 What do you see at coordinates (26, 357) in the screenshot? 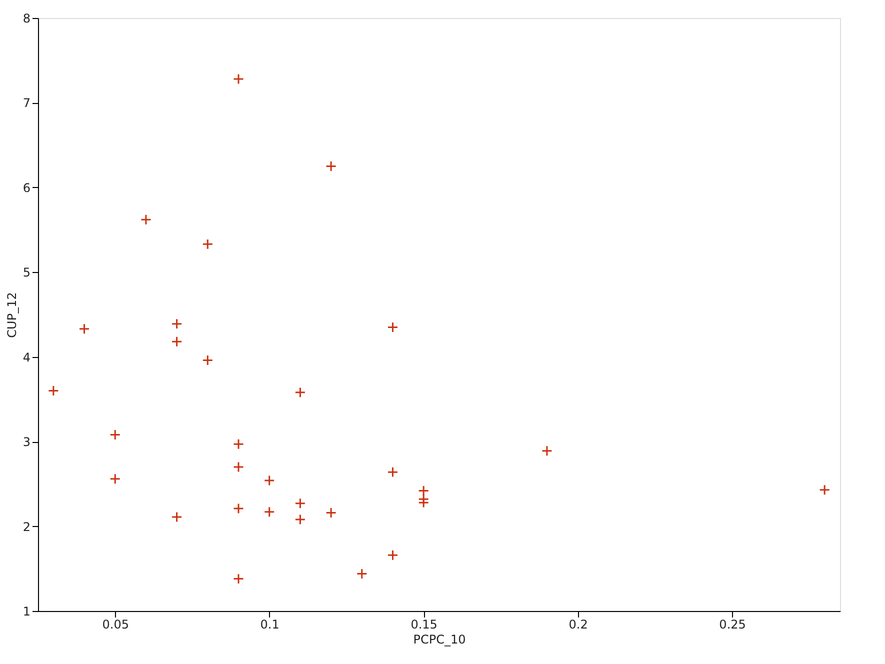
I see `y-tick-label: 4` at bounding box center [26, 357].